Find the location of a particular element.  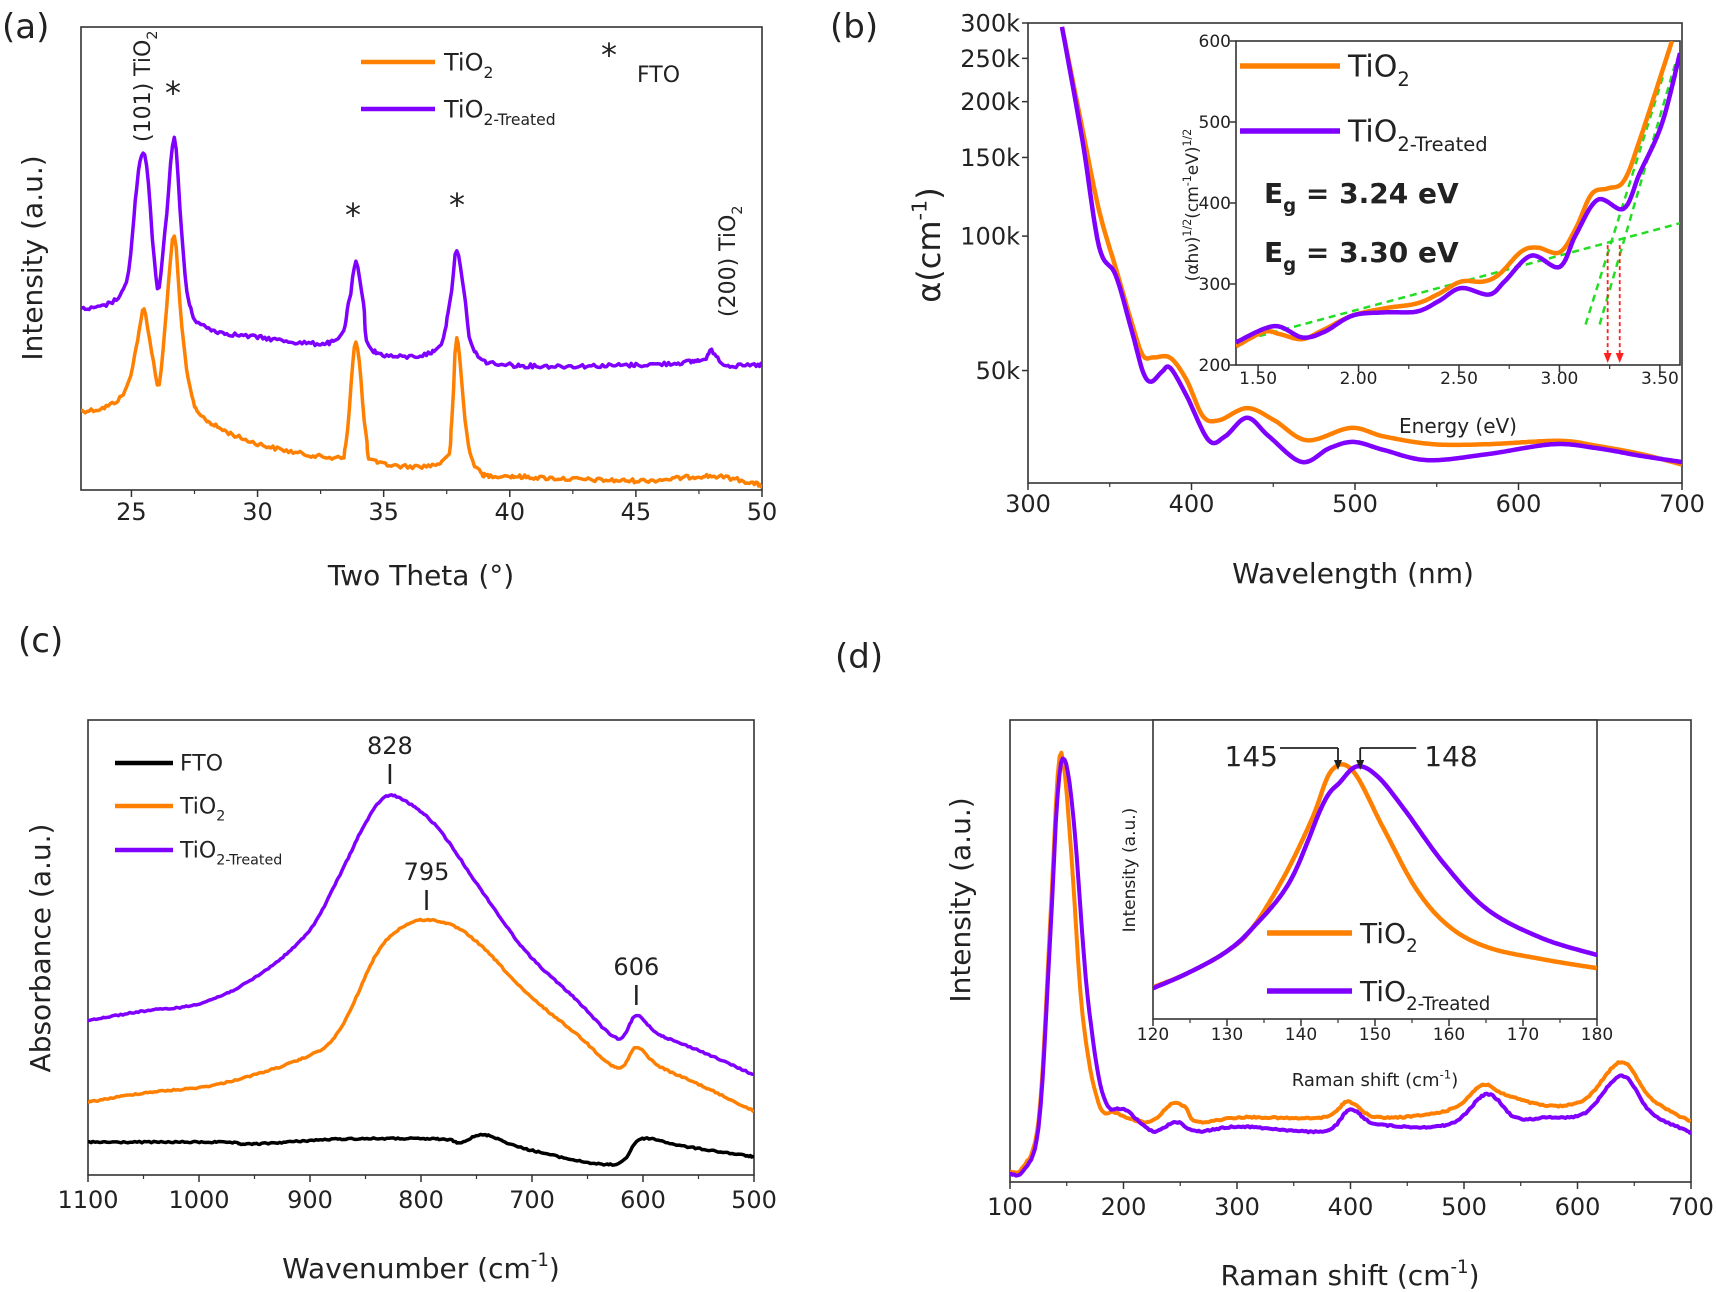

chart_data-0-plot is located at coordinates (421, 261).